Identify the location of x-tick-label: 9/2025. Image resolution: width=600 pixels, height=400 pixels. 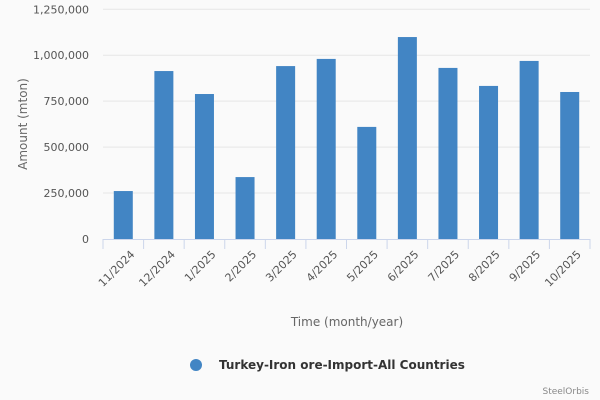
(525, 266).